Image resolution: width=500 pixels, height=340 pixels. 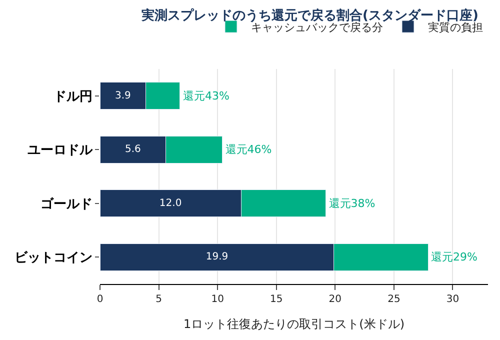 What do you see at coordinates (394, 299) in the screenshot?
I see `x-tick-label: 25` at bounding box center [394, 299].